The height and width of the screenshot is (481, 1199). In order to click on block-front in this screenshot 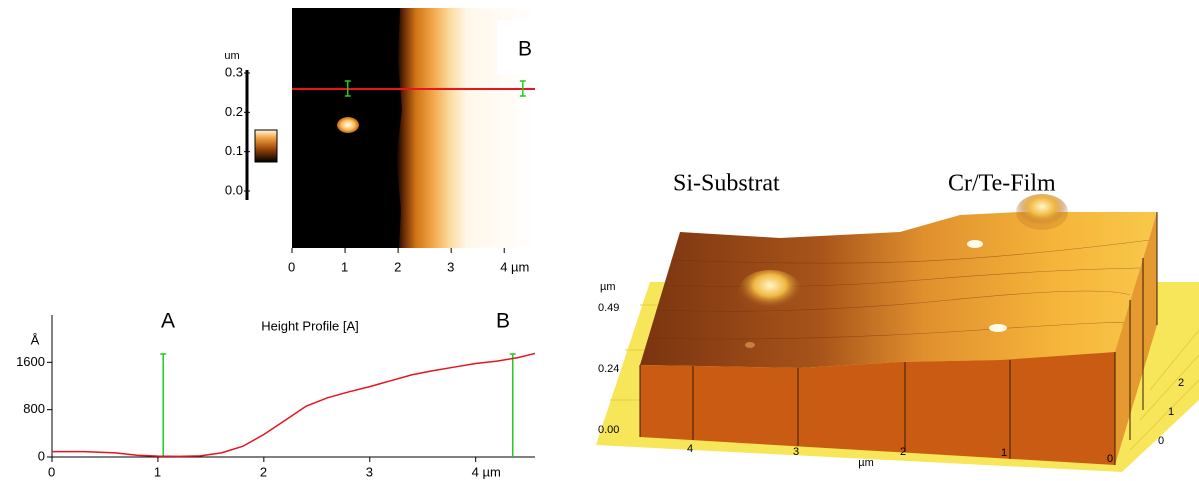, I will do `click(877, 408)`.